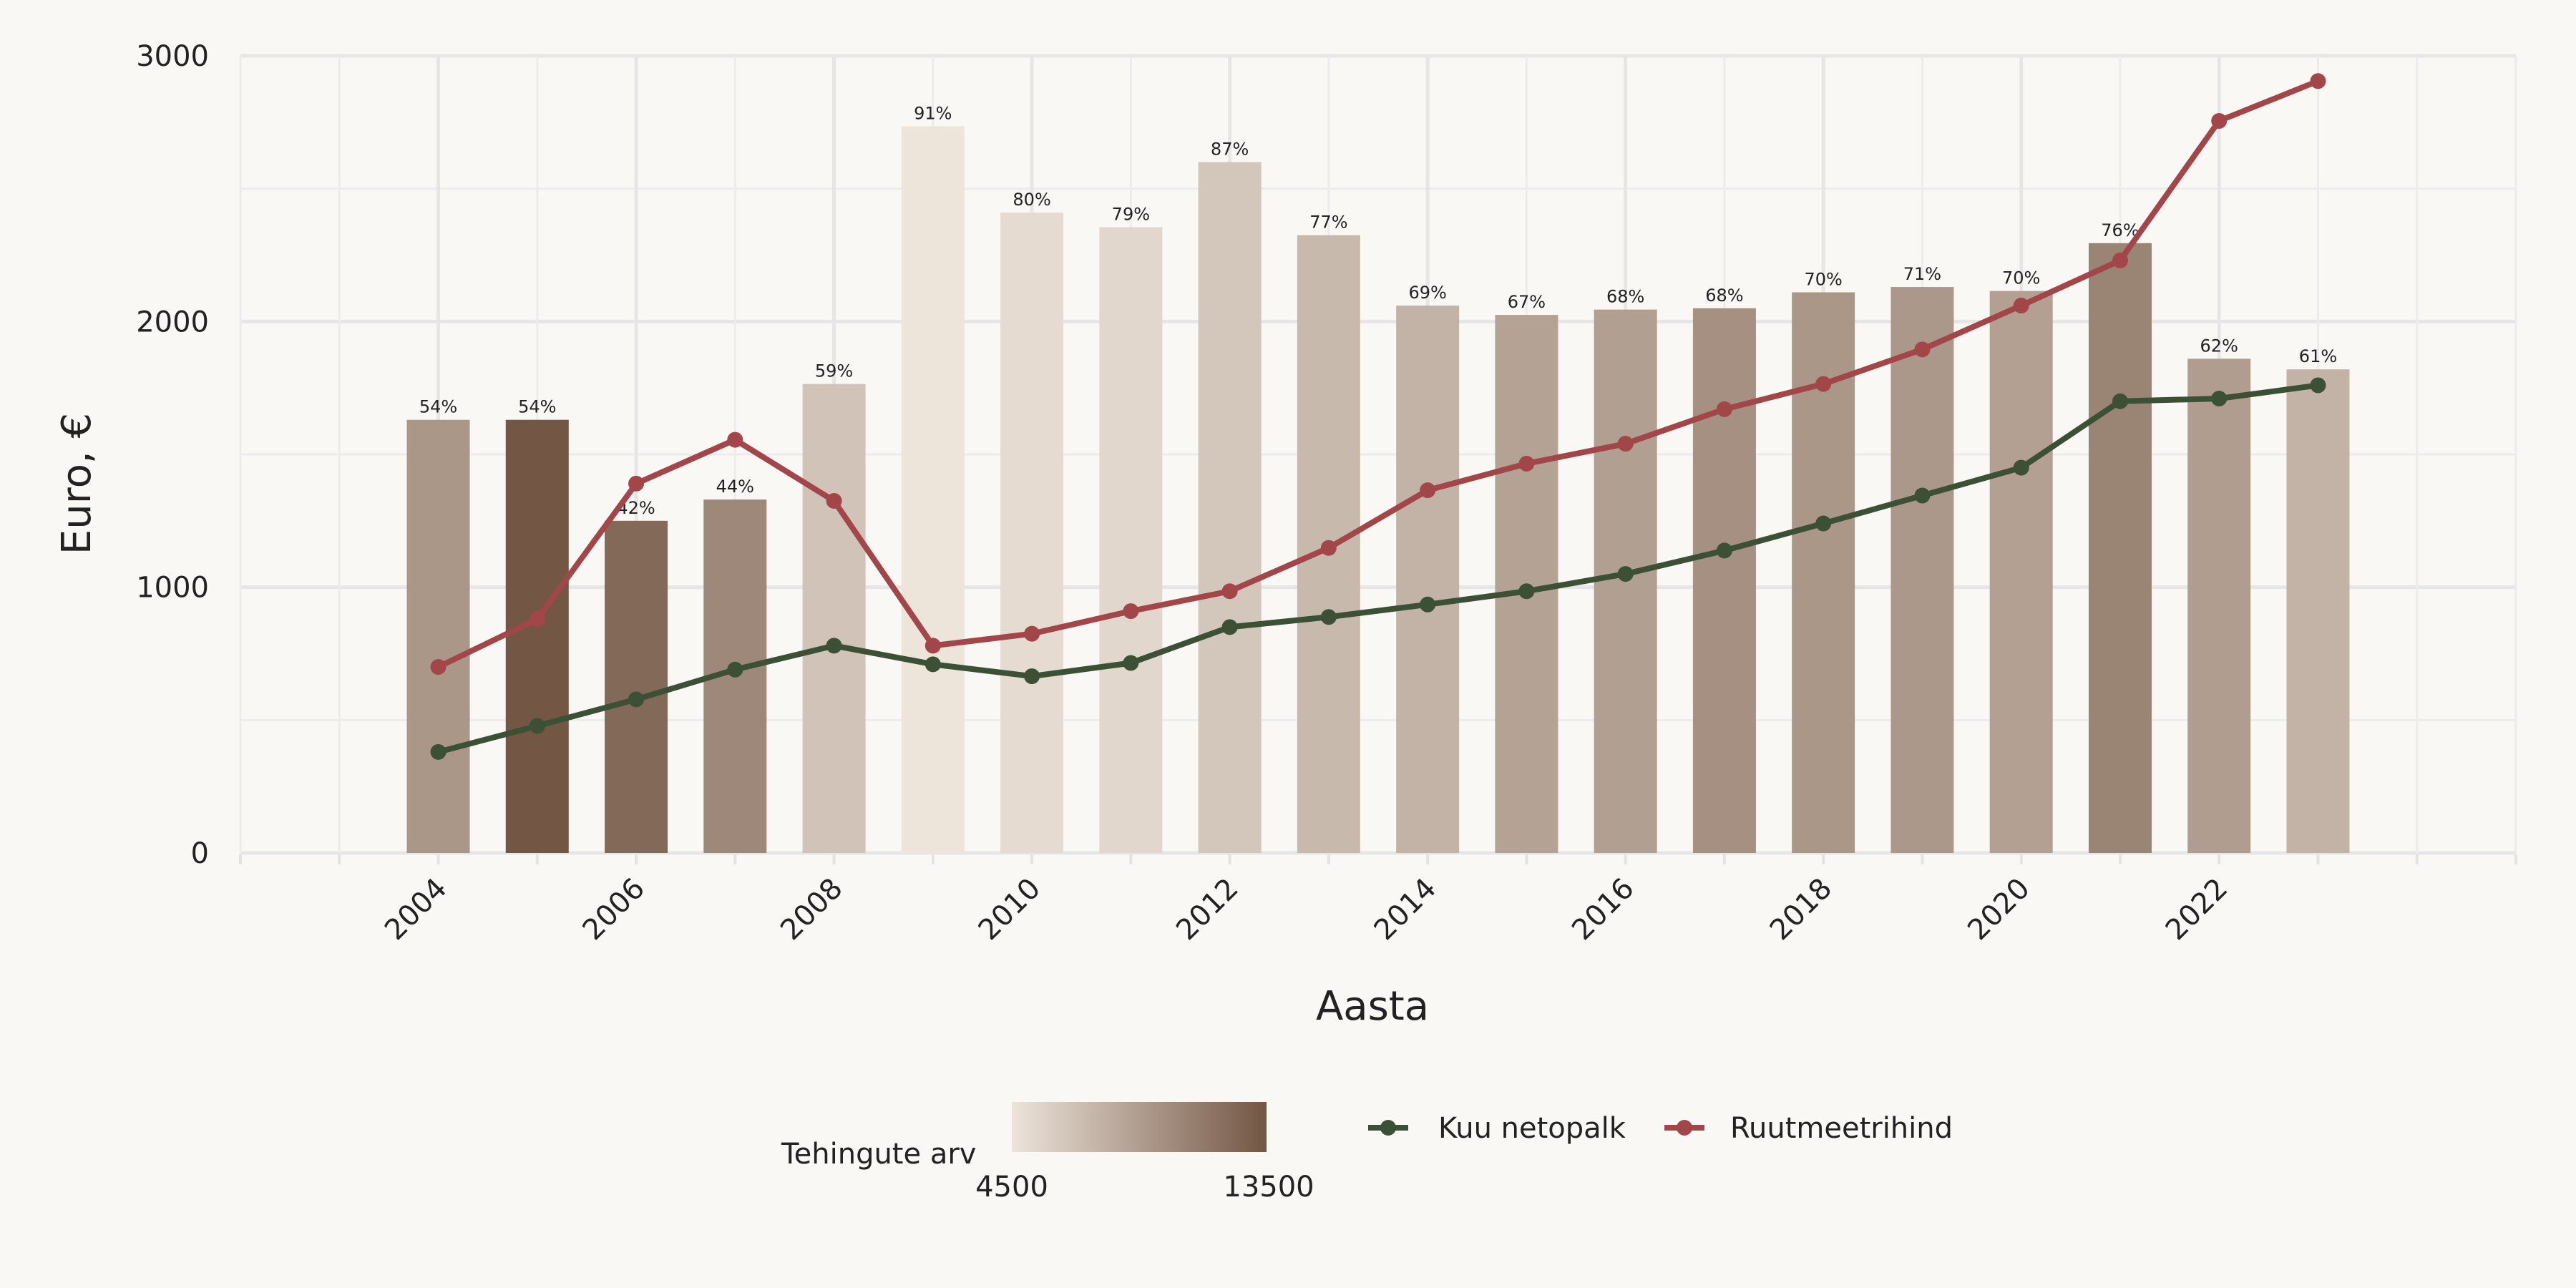 The height and width of the screenshot is (1288, 2576). I want to click on point-kuu-netopalk-2006, so click(636, 699).